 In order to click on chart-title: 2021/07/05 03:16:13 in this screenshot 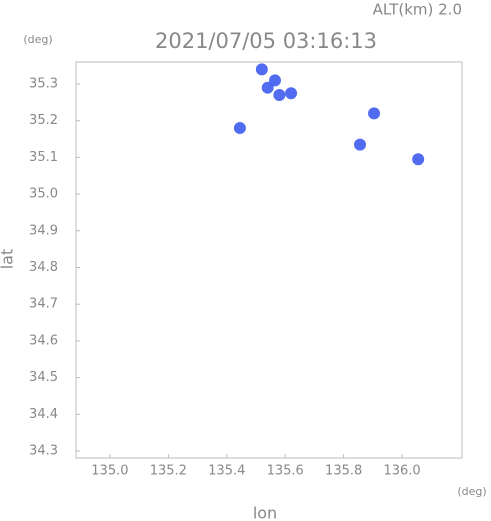, I will do `click(266, 41)`.